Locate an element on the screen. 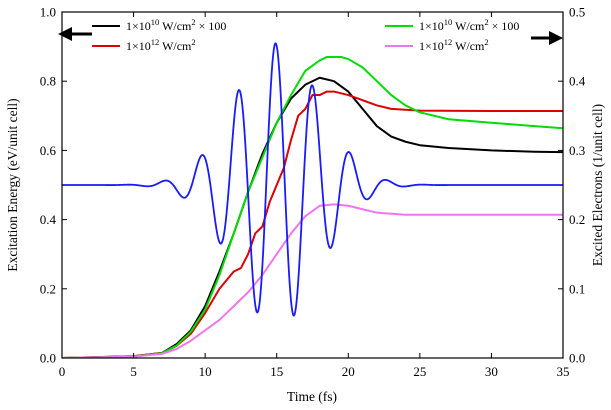 This screenshot has width=611, height=410. y-tick-label-right: 0.2 is located at coordinates (577, 219).